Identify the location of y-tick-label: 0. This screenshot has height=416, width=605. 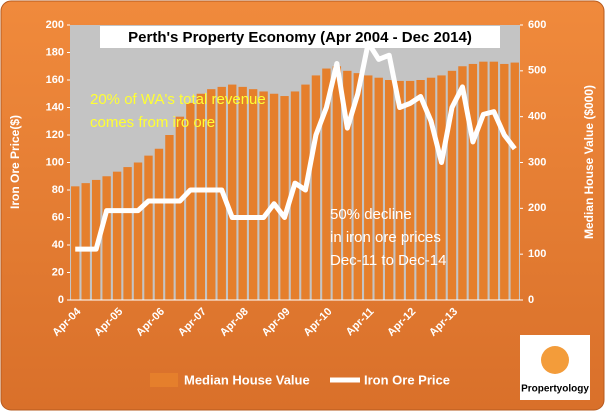
(61, 300).